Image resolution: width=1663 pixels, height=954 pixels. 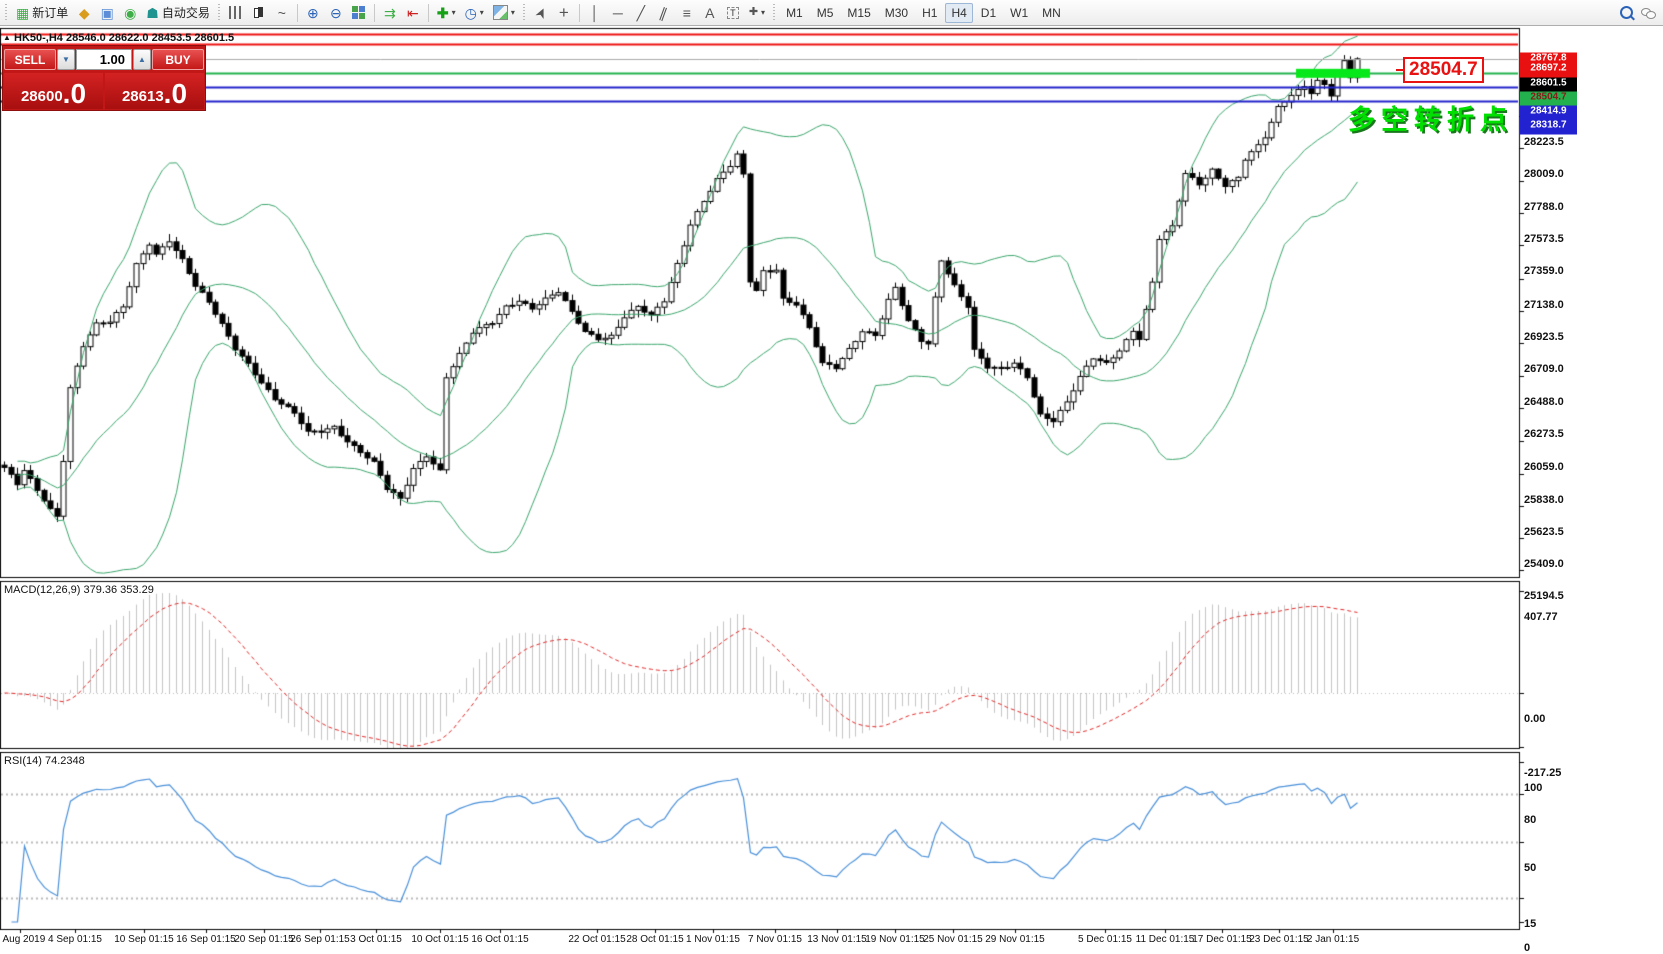 What do you see at coordinates (440, 939) in the screenshot?
I see `time-axis-label: 10 Oct 01:15` at bounding box center [440, 939].